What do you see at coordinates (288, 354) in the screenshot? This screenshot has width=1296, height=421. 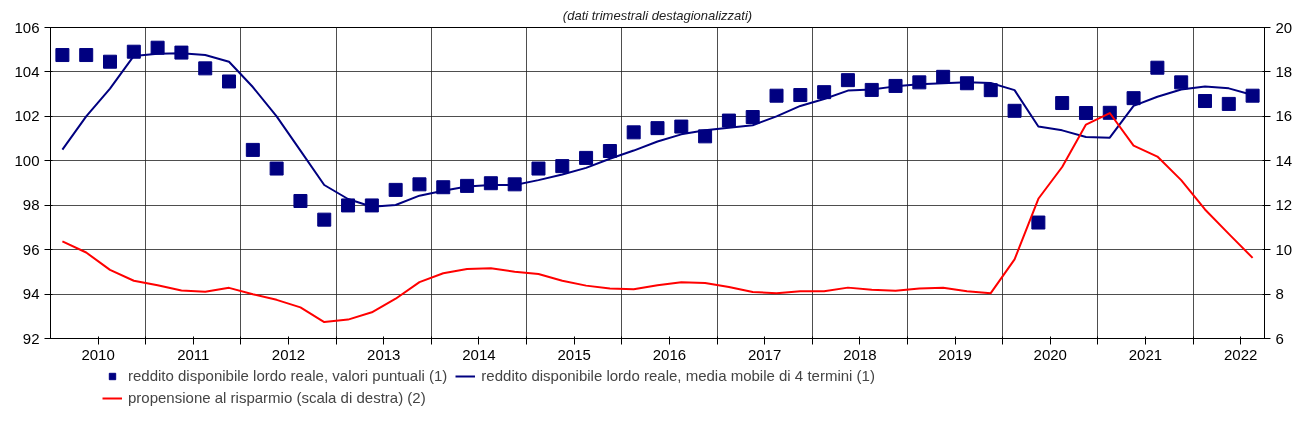 I see `x-tick-label: 2012` at bounding box center [288, 354].